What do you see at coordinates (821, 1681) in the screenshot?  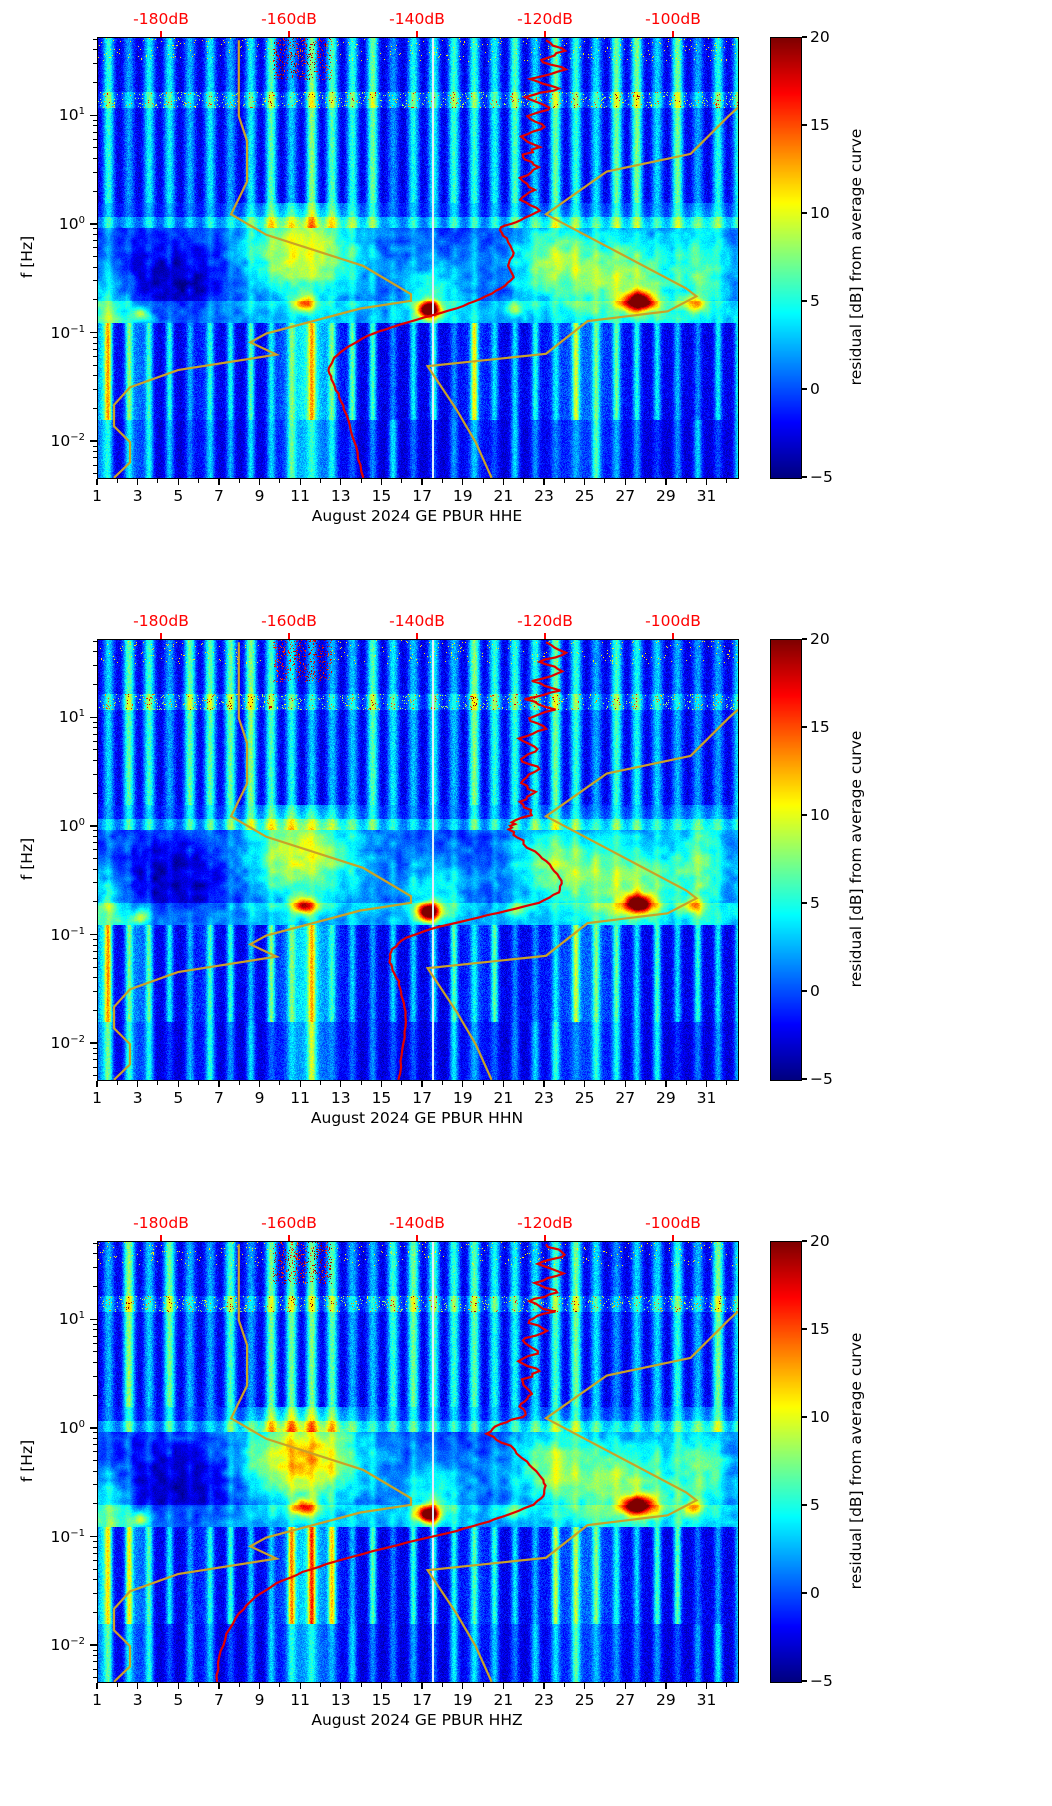 I see `colorbar-tick-label: −5` at bounding box center [821, 1681].